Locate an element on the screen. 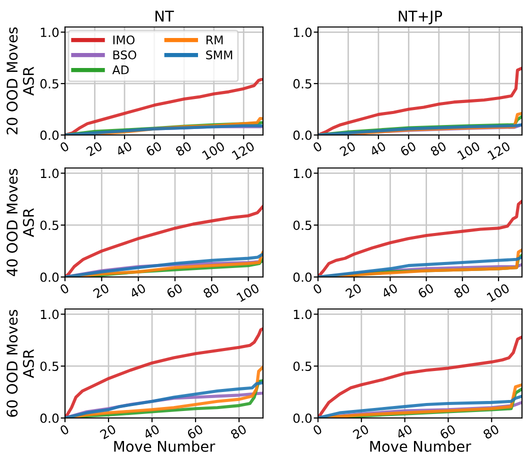 This screenshot has height=458, width=524. chart-title: NT+JP is located at coordinates (420, 17).